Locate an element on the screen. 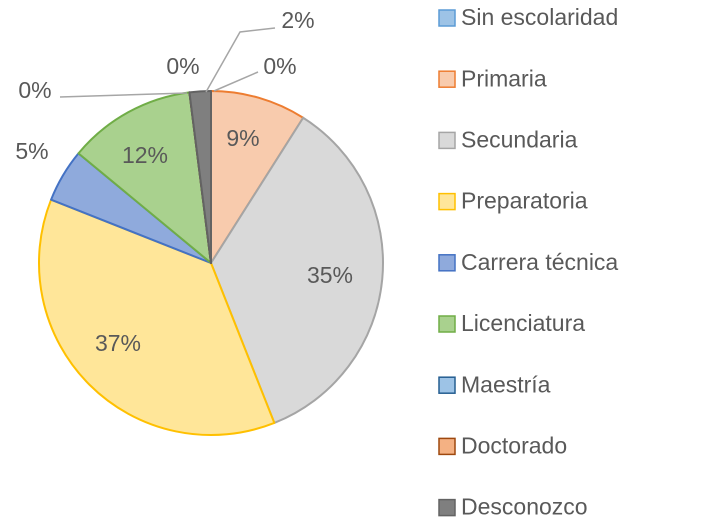  legend-label: Maestría is located at coordinates (506, 384).